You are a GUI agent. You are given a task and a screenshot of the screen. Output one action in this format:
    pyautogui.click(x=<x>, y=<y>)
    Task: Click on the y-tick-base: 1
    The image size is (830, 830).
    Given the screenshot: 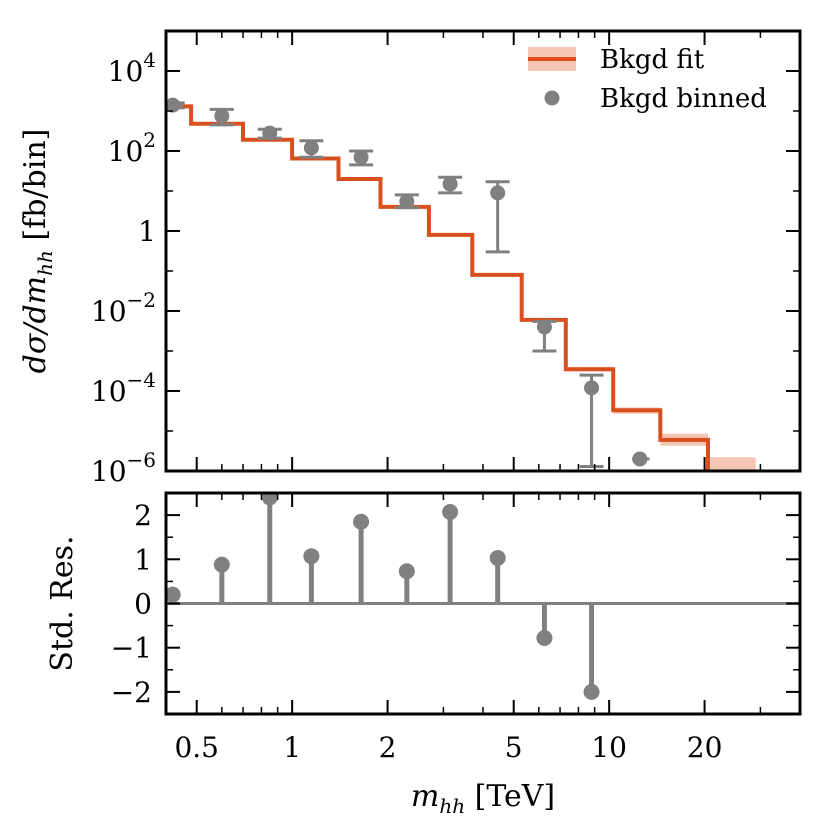 What is the action you would take?
    pyautogui.click(x=147, y=231)
    